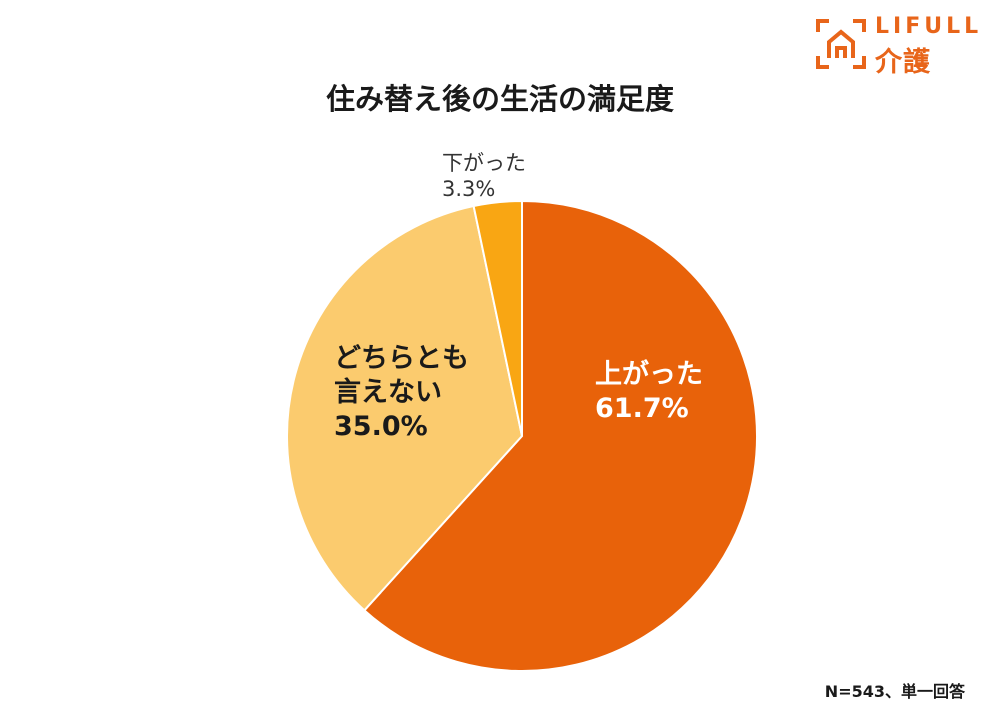  What do you see at coordinates (499, 99) in the screenshot?
I see `chart-title: 住み替え後の生活の満足度` at bounding box center [499, 99].